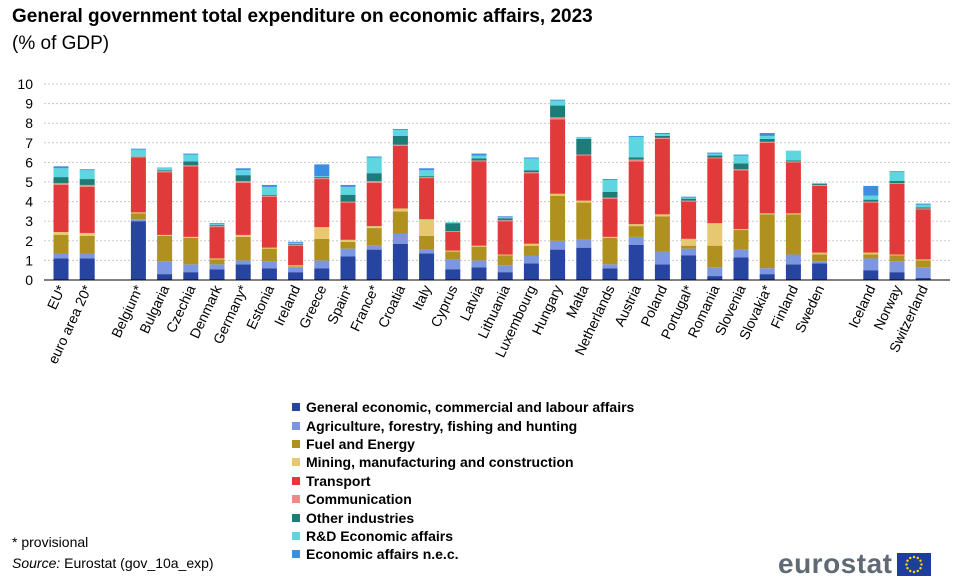 Image resolution: width=968 pixels, height=584 pixels. What do you see at coordinates (56, 297) in the screenshot?
I see `x-tick-label: EU*` at bounding box center [56, 297].